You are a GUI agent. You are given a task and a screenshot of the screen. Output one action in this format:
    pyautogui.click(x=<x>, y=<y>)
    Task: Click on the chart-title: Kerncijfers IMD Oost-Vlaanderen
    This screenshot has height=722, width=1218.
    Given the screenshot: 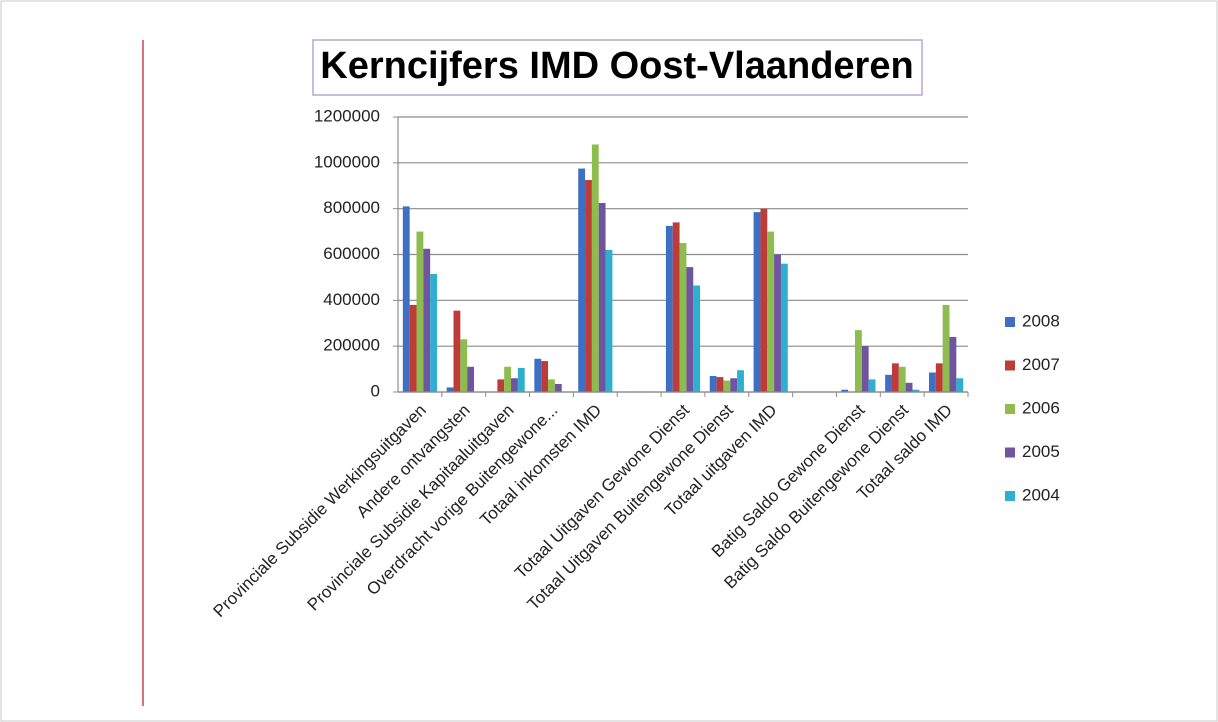 What is the action you would take?
    pyautogui.click(x=616, y=66)
    